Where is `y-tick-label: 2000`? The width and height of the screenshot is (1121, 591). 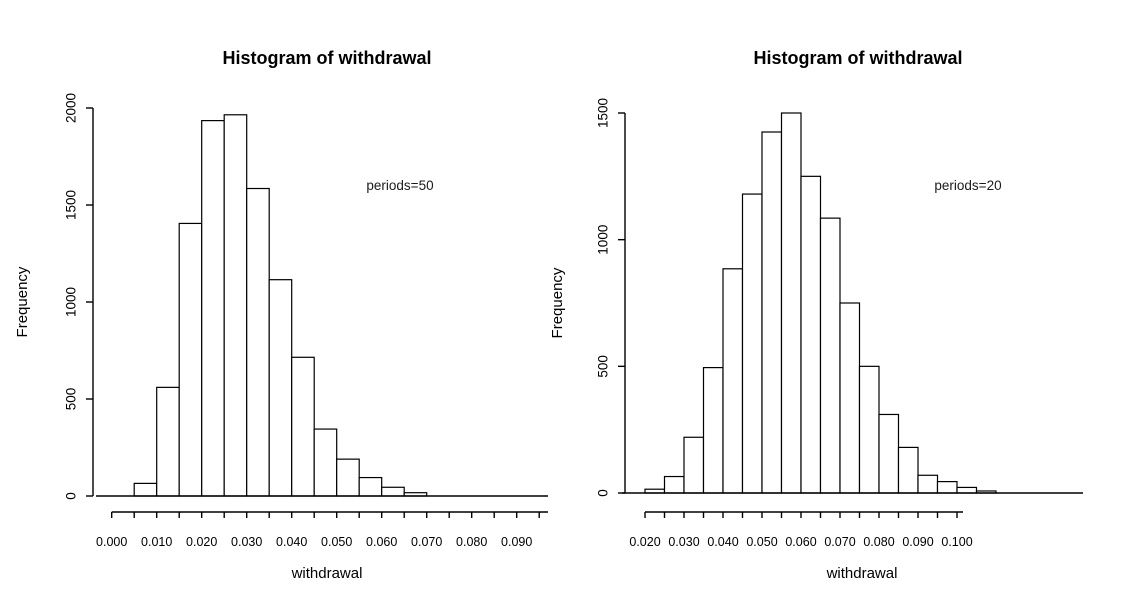
y-tick-label: 2000 is located at coordinates (71, 108).